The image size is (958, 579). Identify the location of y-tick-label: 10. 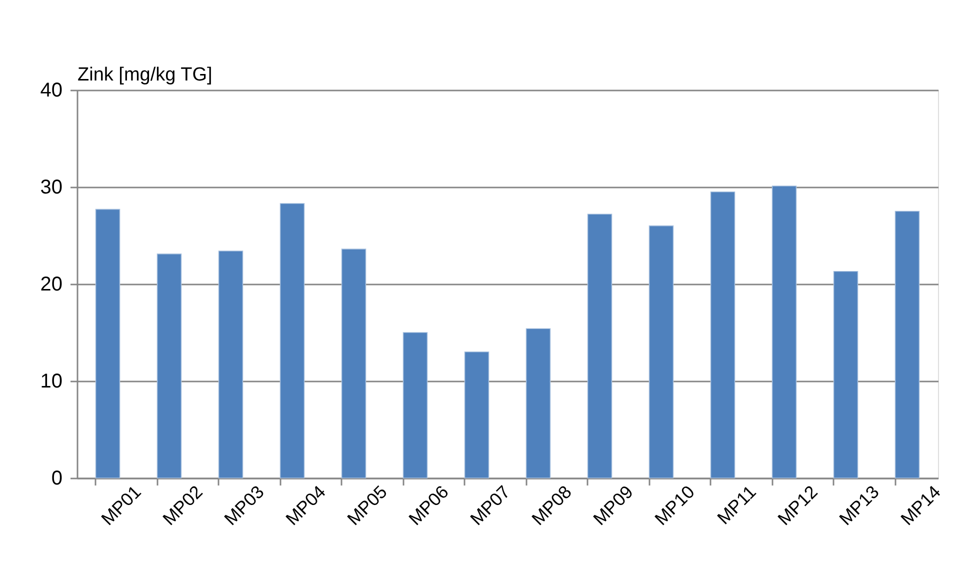
(51, 381).